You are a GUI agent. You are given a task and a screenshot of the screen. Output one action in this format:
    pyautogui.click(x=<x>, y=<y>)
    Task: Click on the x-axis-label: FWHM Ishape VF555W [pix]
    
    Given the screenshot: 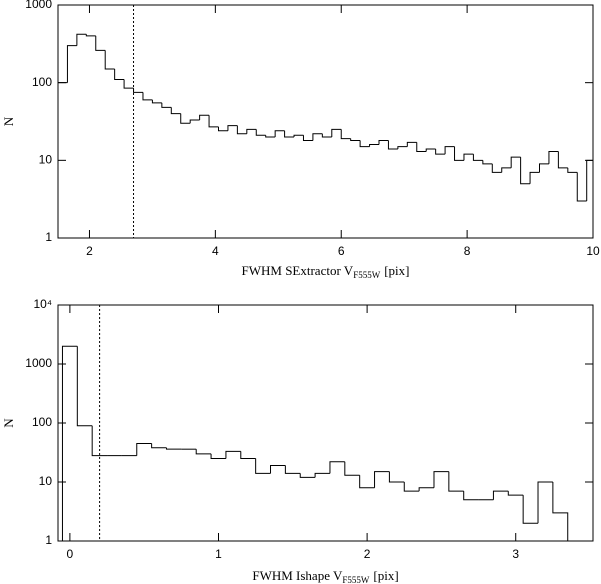 What is the action you would take?
    pyautogui.click(x=325, y=576)
    